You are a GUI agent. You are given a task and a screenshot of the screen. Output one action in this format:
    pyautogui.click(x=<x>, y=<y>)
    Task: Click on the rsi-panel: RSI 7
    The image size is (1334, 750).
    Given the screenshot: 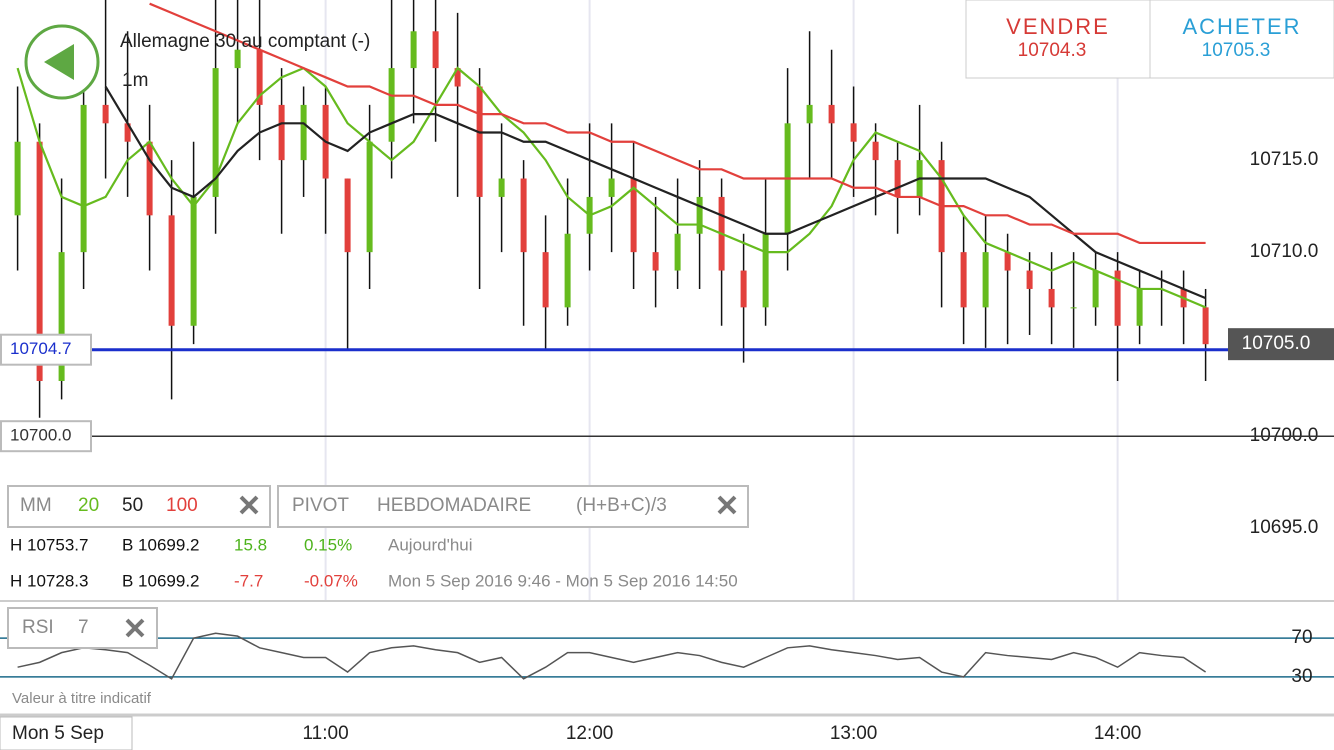 What is the action you would take?
    pyautogui.click(x=82, y=628)
    